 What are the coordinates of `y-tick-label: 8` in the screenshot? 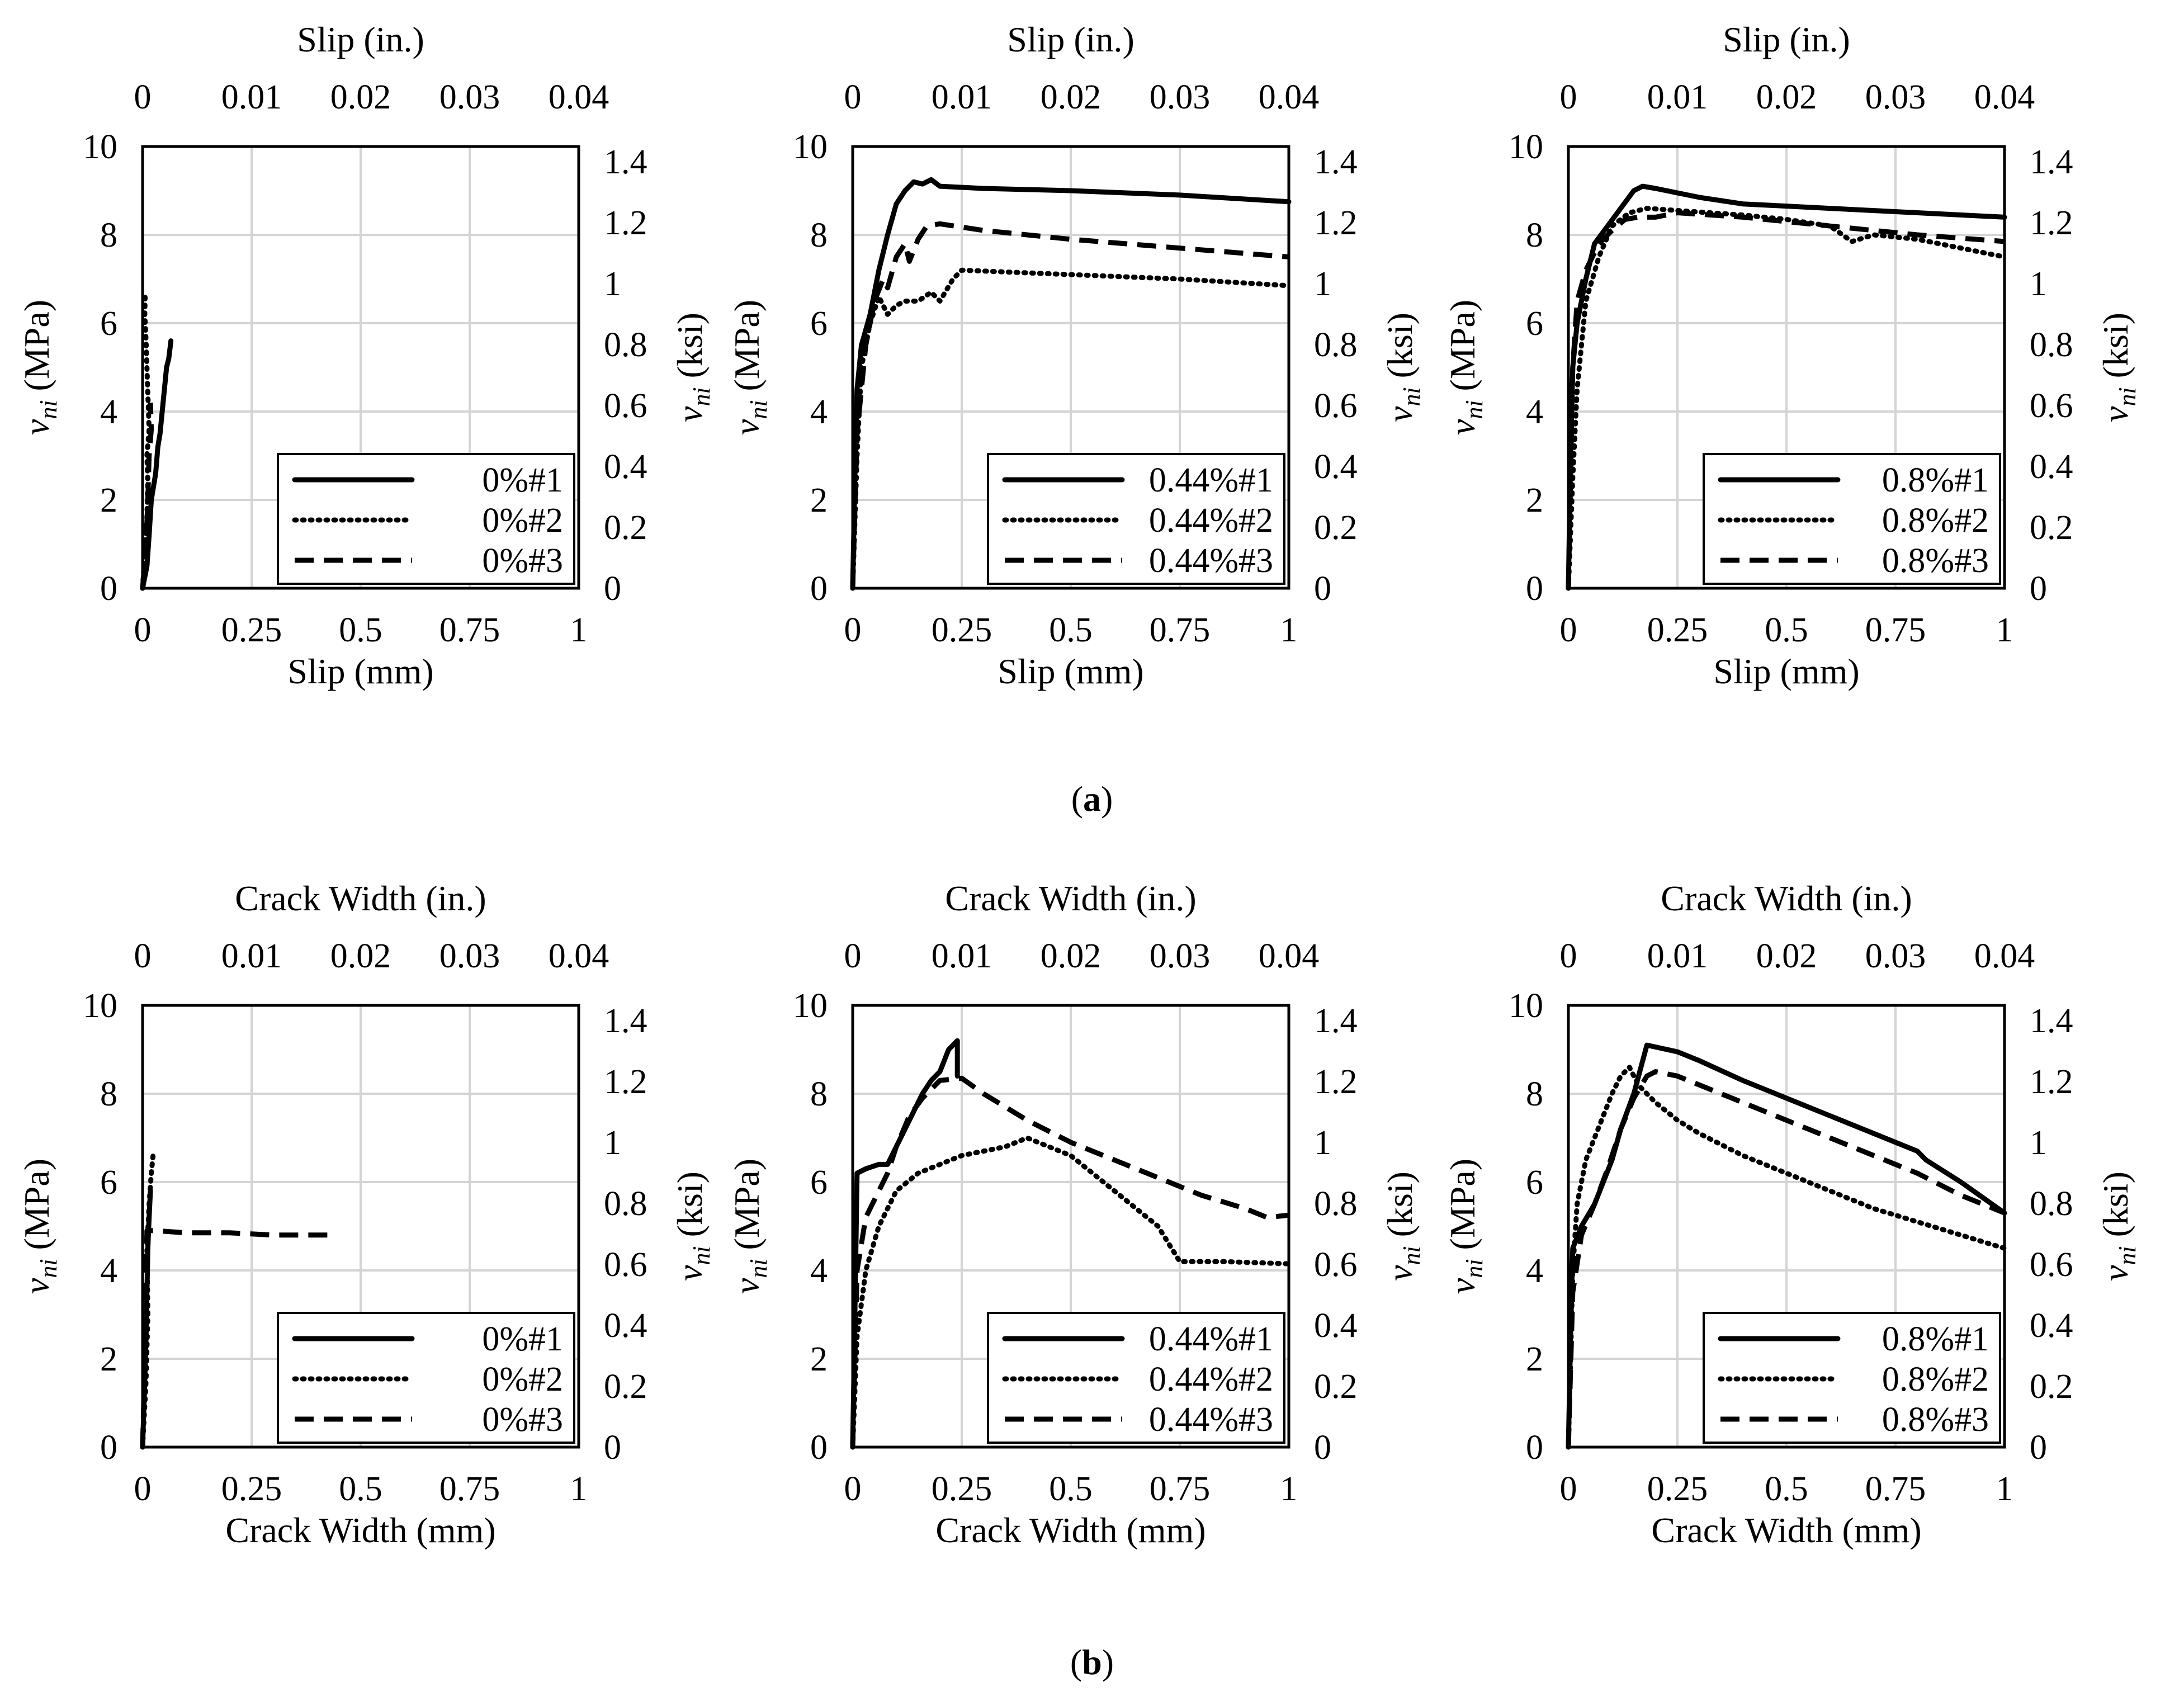 It's located at (819, 235).